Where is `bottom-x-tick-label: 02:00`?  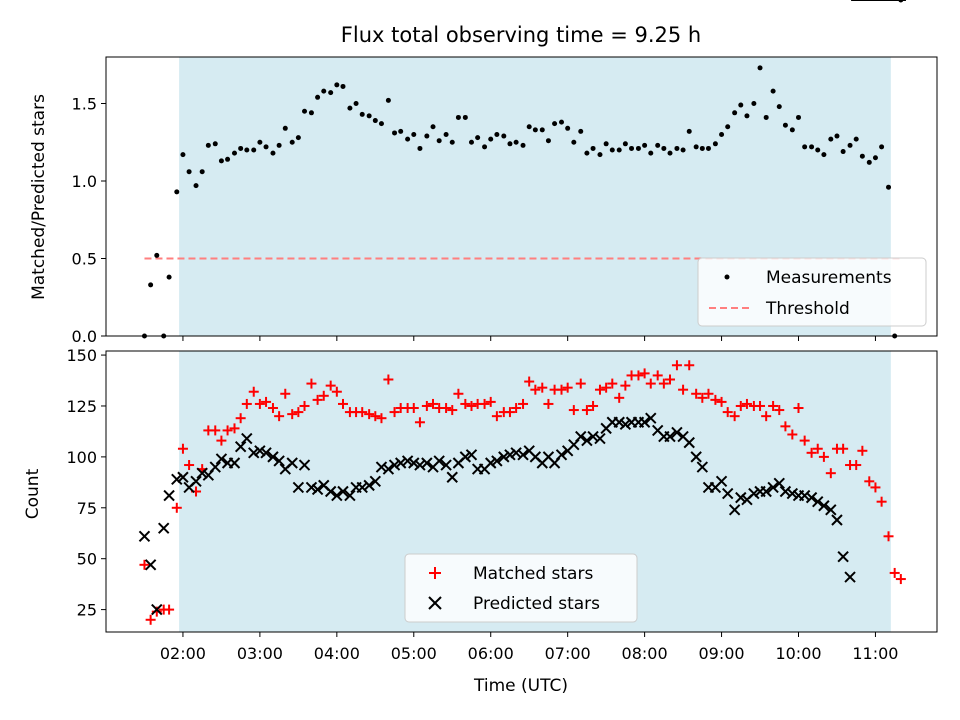 bottom-x-tick-label: 02:00 is located at coordinates (183, 653).